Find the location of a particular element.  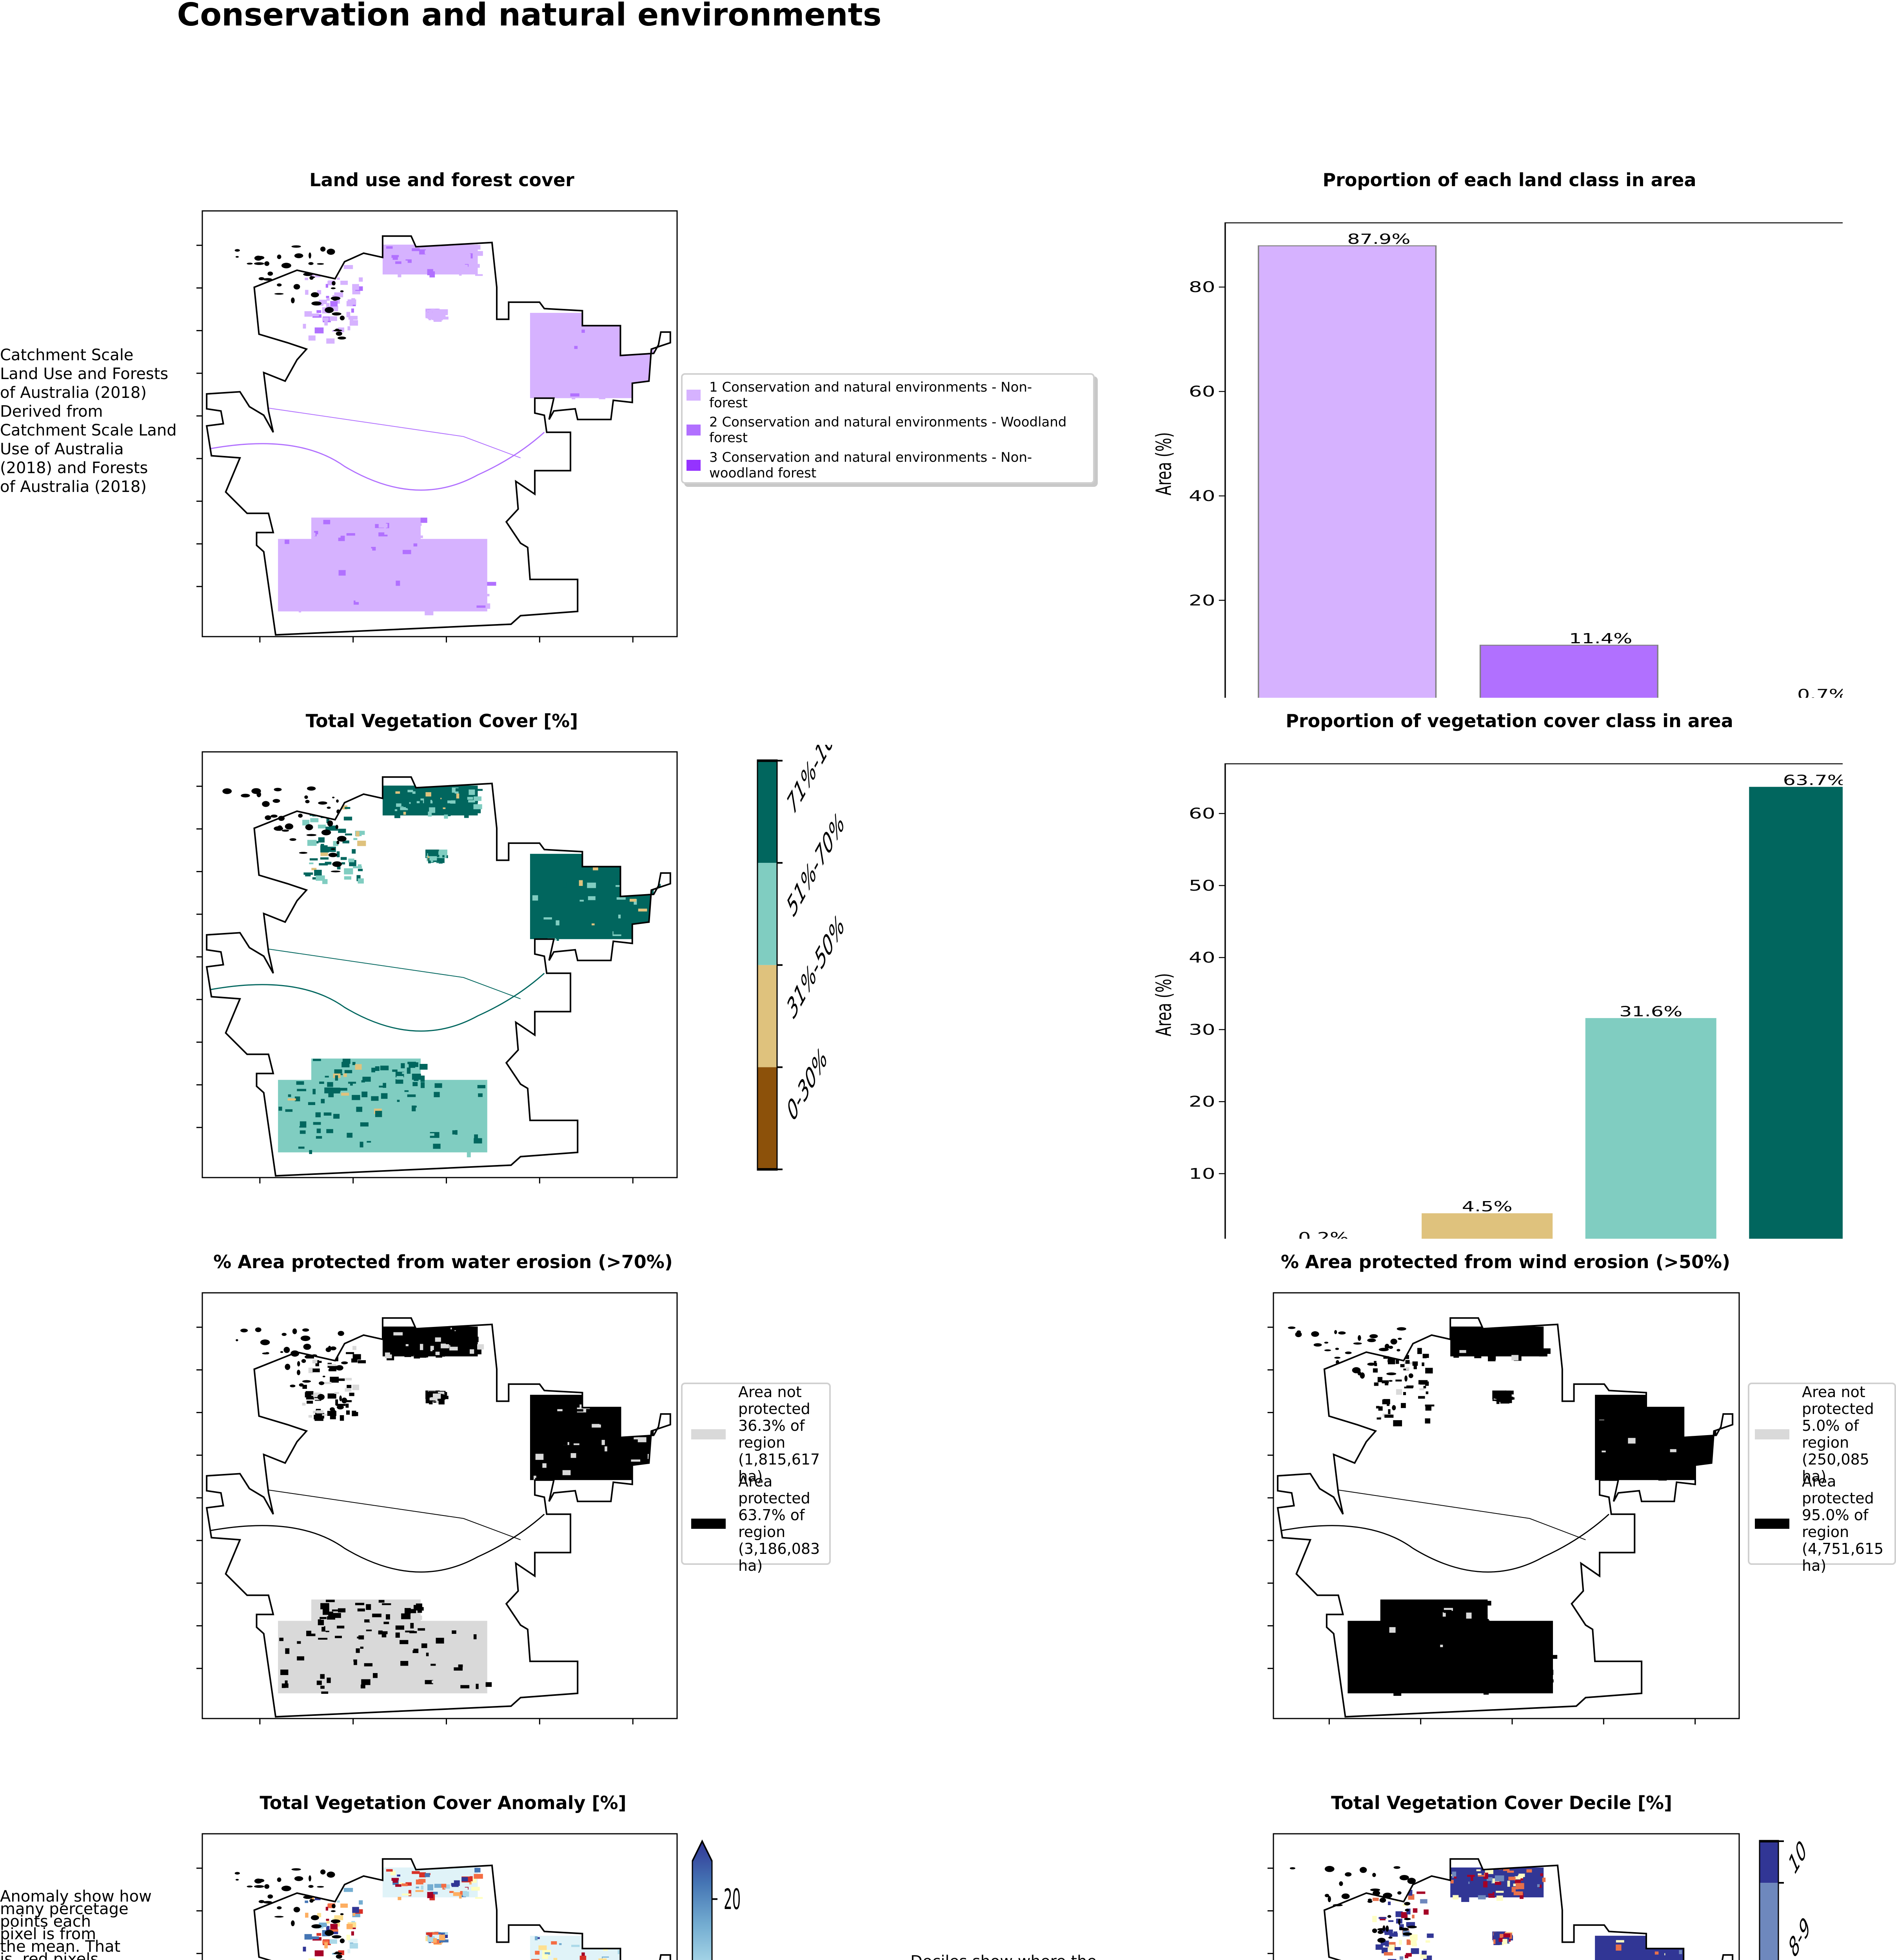

map-svg is located at coordinates (1504, 1897).